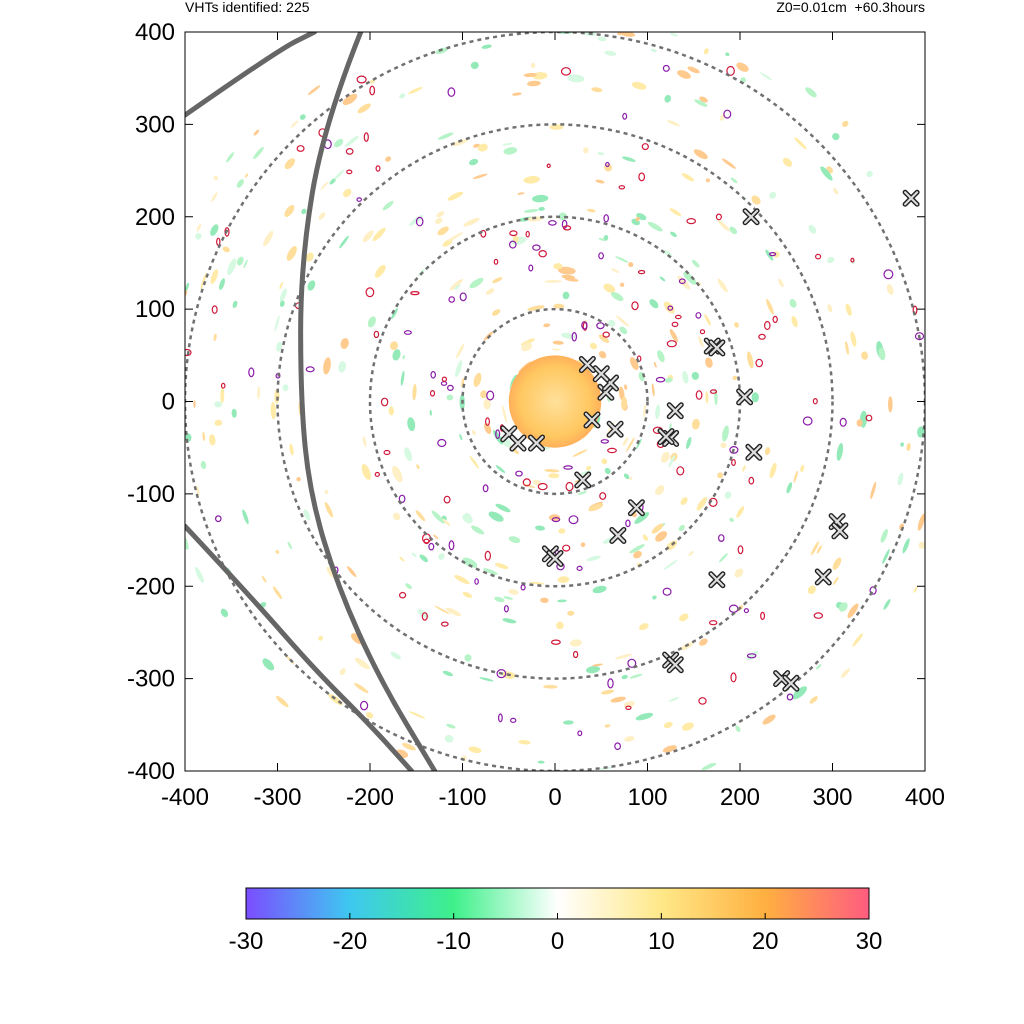  What do you see at coordinates (453, 941) in the screenshot?
I see `colorbar-tick-label: -10` at bounding box center [453, 941].